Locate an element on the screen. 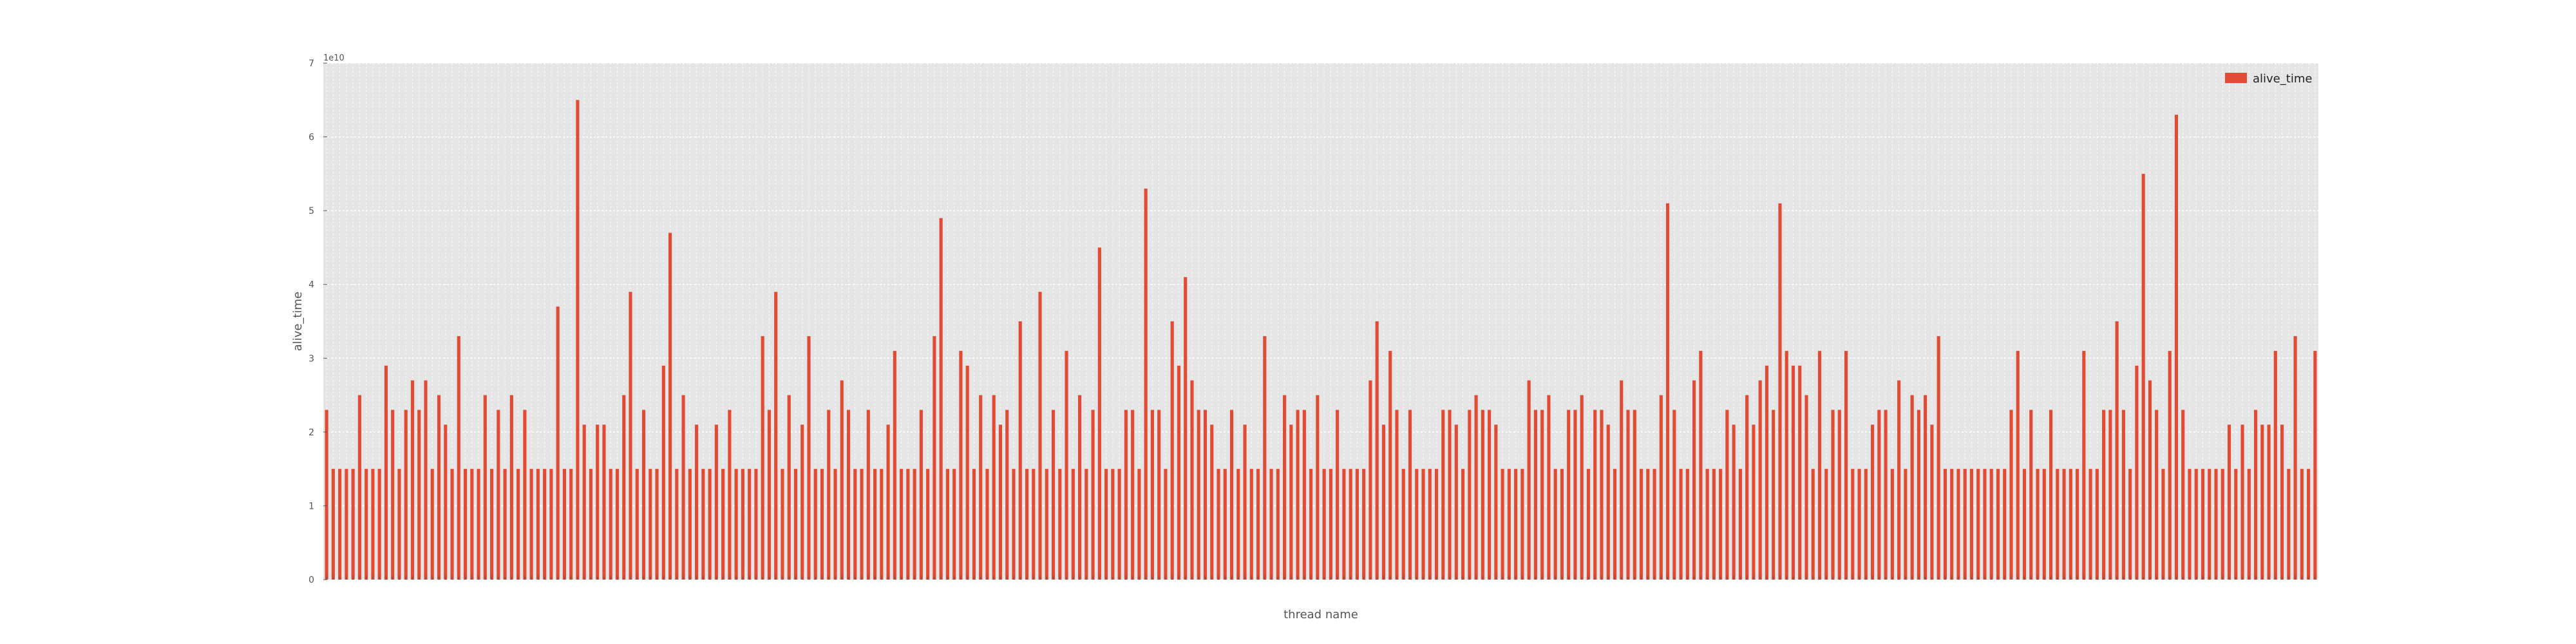 The width and height of the screenshot is (2576, 644). y-axis-offset-text: 1e10 is located at coordinates (334, 58).